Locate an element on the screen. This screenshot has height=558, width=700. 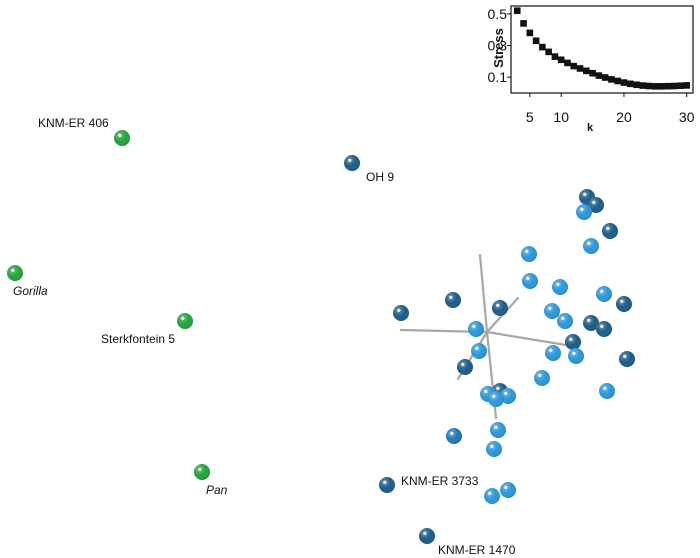
label-pan: Pan is located at coordinates (217, 490).